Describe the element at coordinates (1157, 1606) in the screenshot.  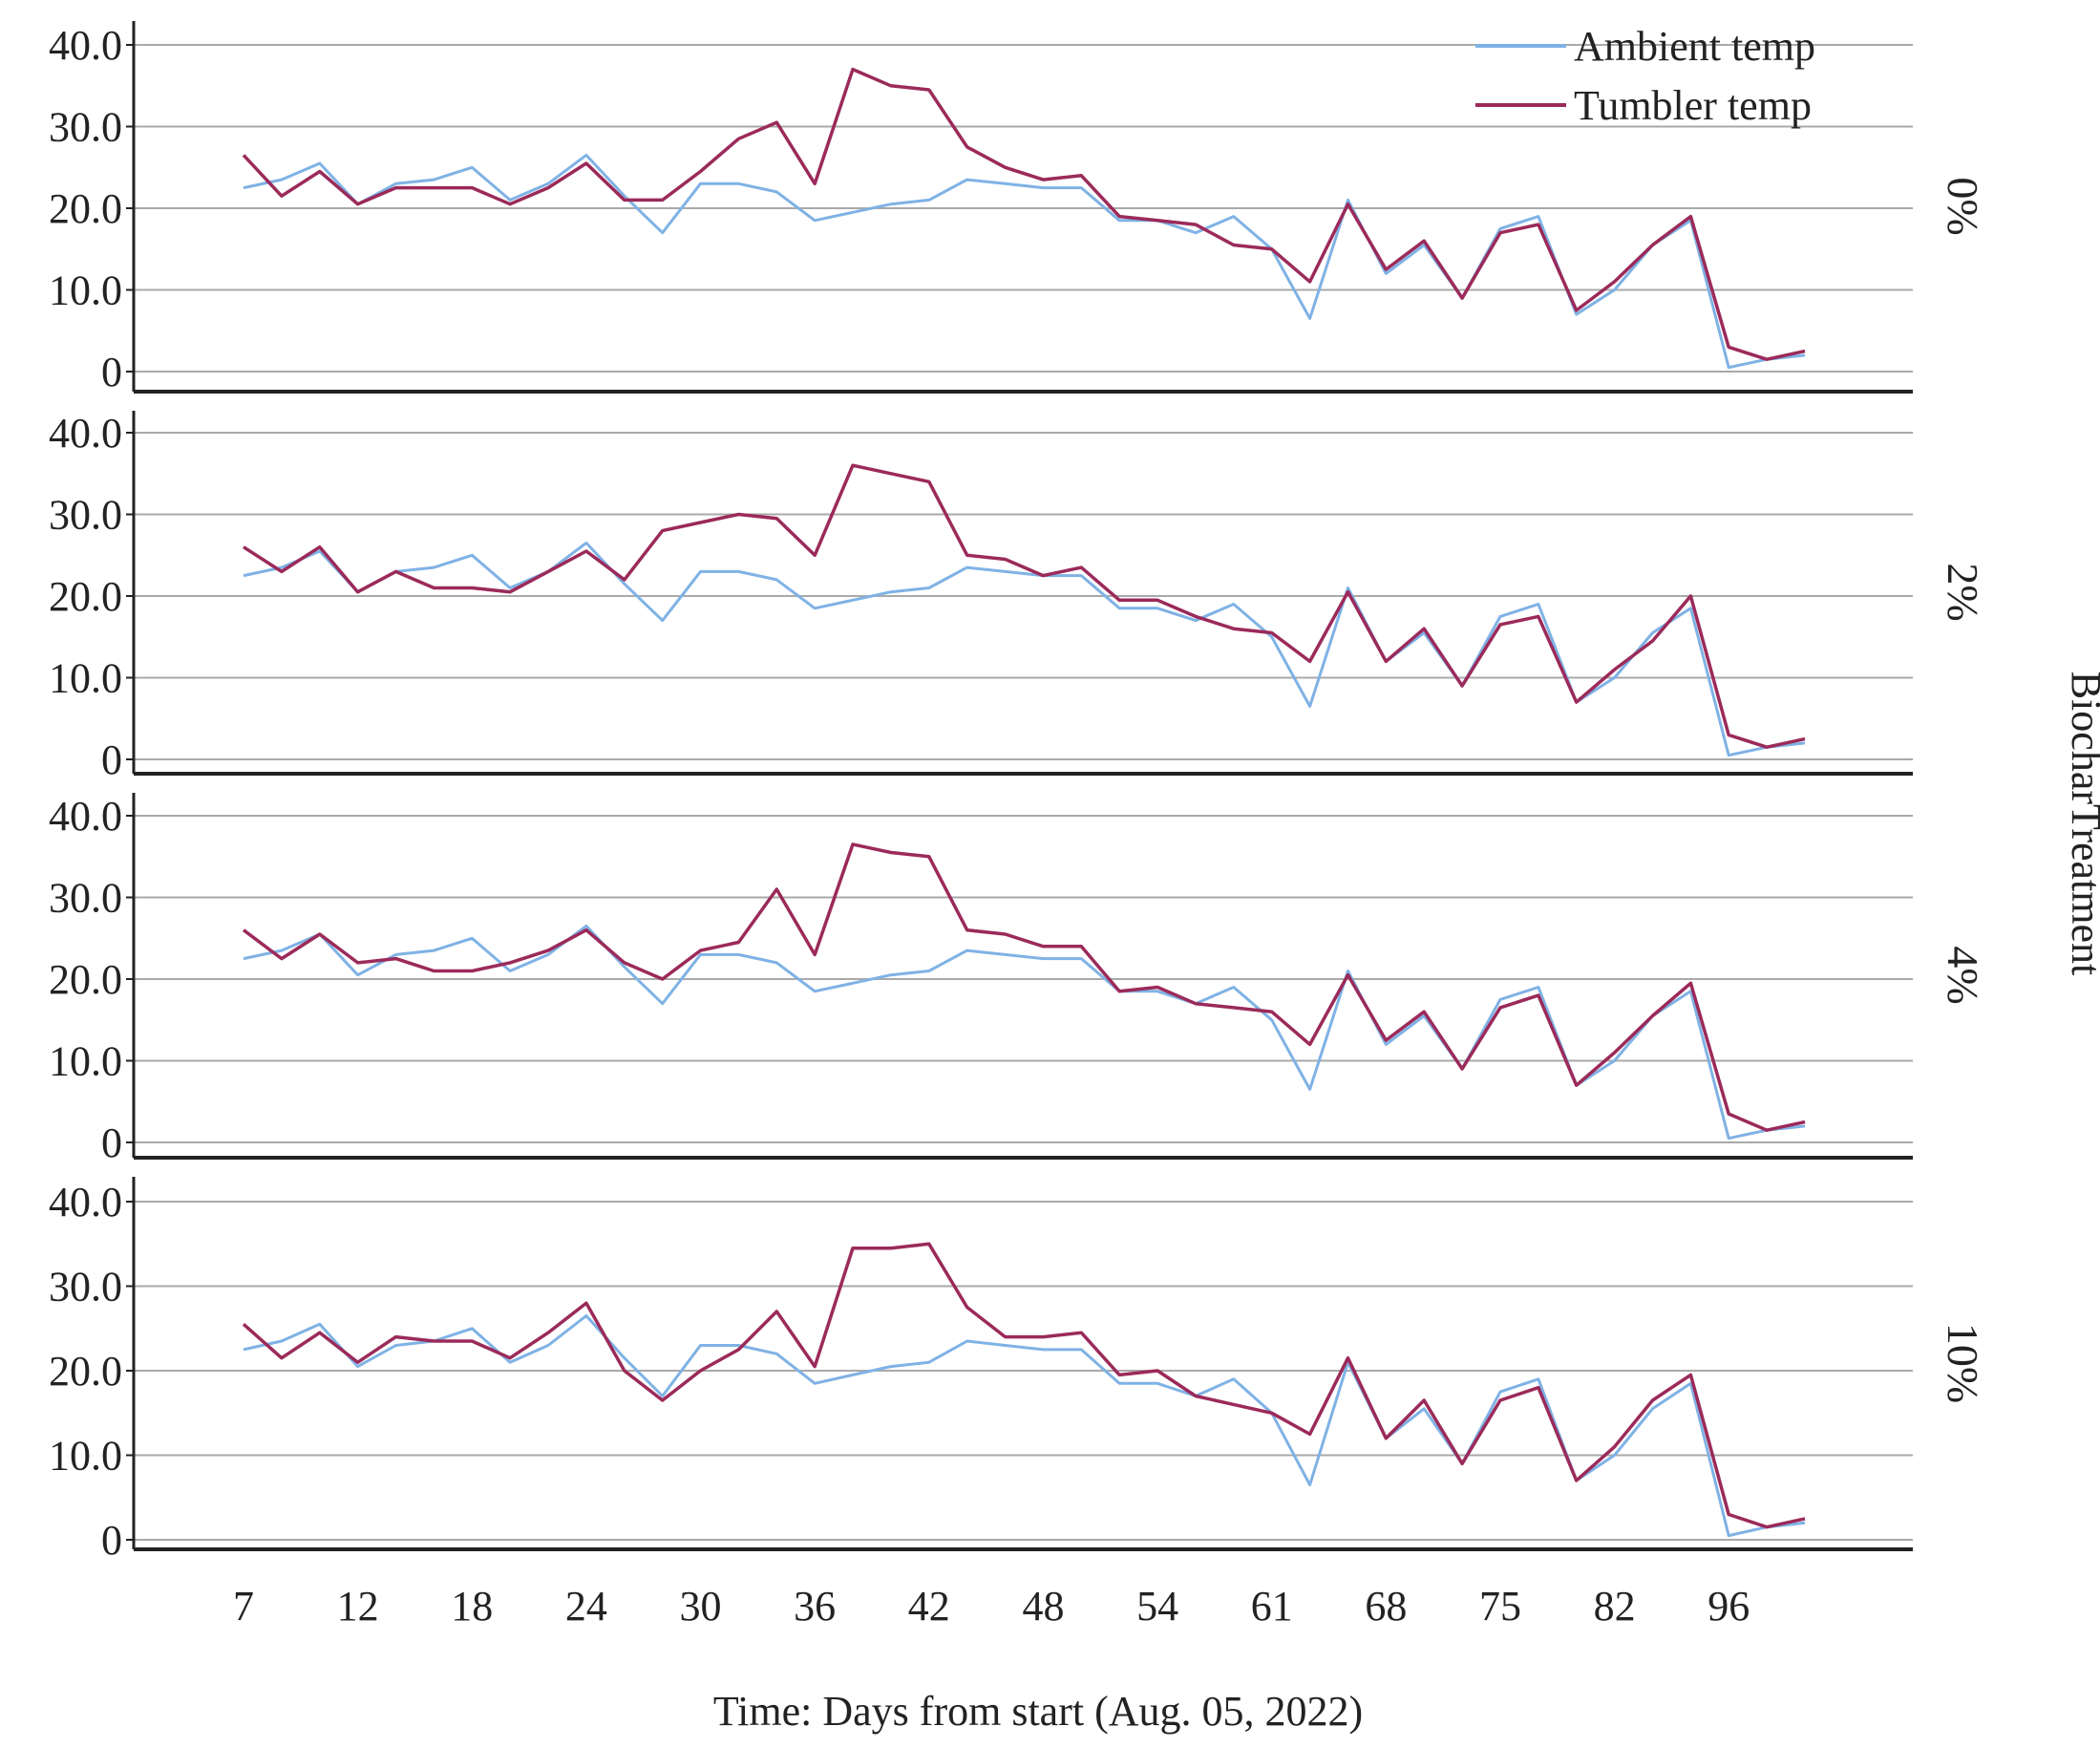
I see `x-tick-label: 54` at that location.